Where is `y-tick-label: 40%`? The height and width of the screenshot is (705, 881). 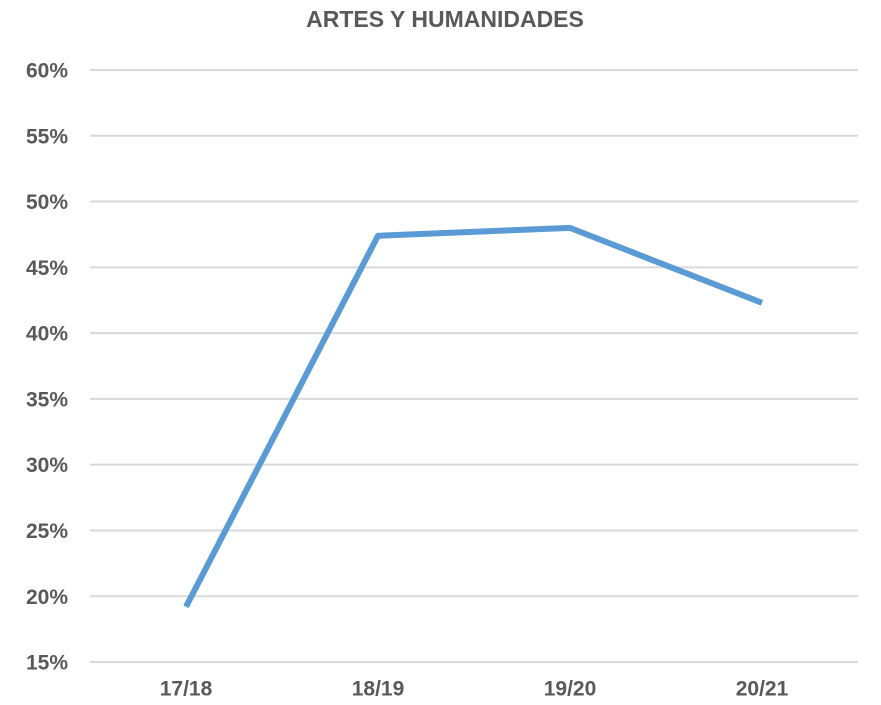 y-tick-label: 40% is located at coordinates (47, 334).